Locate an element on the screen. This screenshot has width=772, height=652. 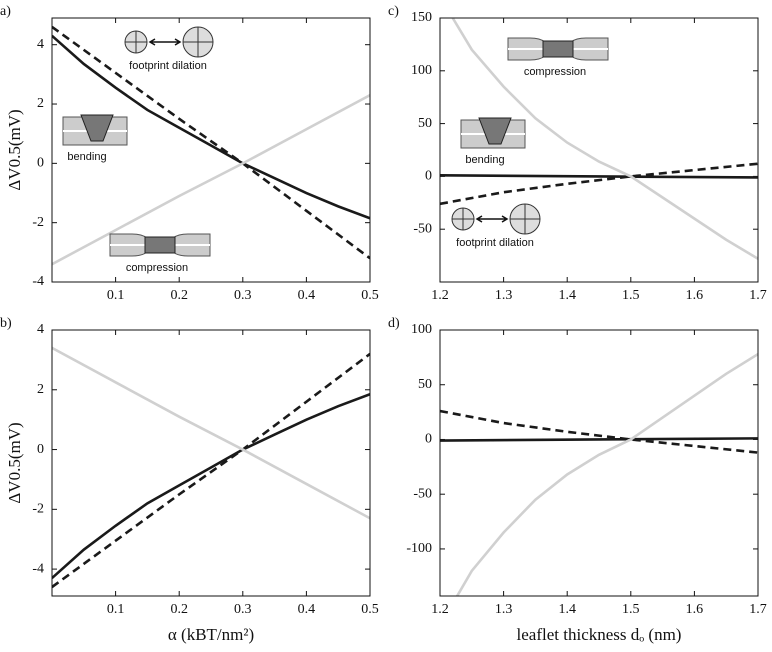
panel-label: a) is located at coordinates (5, 11).